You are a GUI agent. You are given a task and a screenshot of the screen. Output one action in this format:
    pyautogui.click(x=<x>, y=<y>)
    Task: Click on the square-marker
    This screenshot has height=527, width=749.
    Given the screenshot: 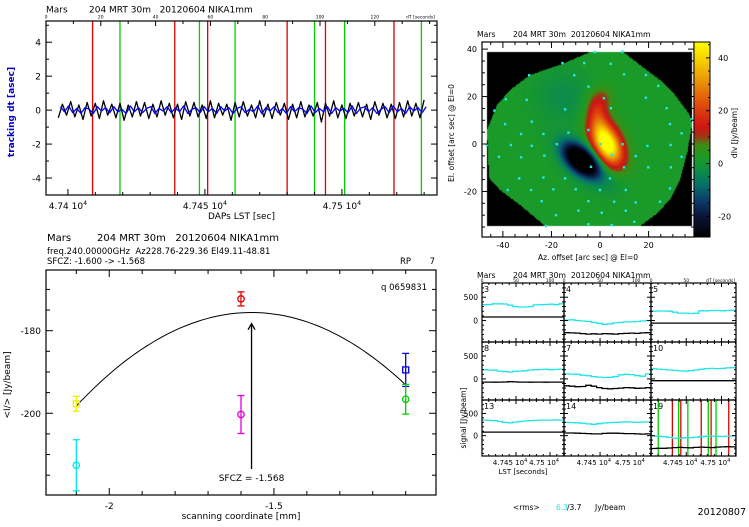 What is the action you would take?
    pyautogui.click(x=406, y=370)
    